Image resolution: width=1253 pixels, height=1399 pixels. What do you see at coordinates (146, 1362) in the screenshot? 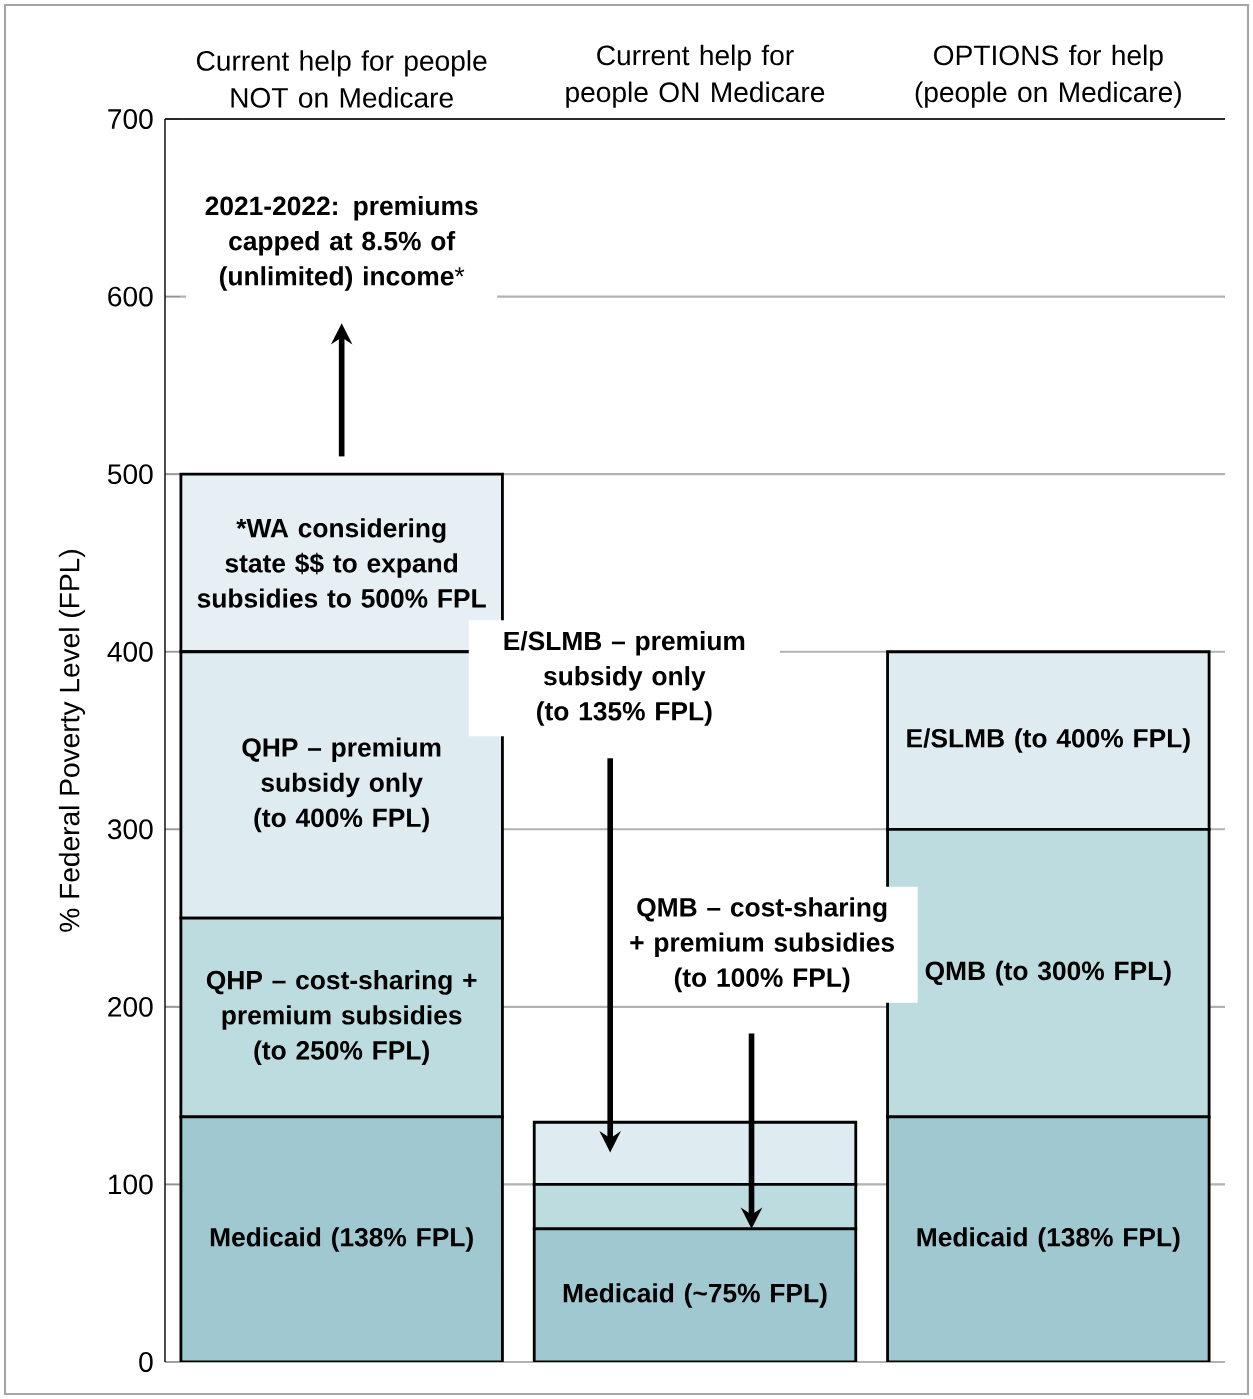
I see `y-tick-label: 0` at bounding box center [146, 1362].